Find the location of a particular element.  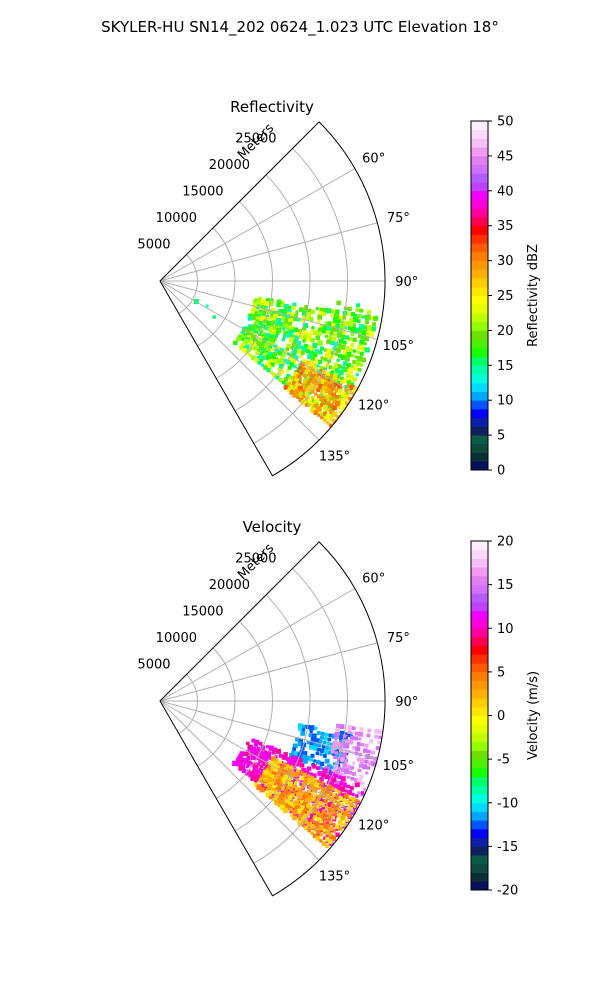

reflectivity-azimuth-spoke is located at coordinates (257, 337).